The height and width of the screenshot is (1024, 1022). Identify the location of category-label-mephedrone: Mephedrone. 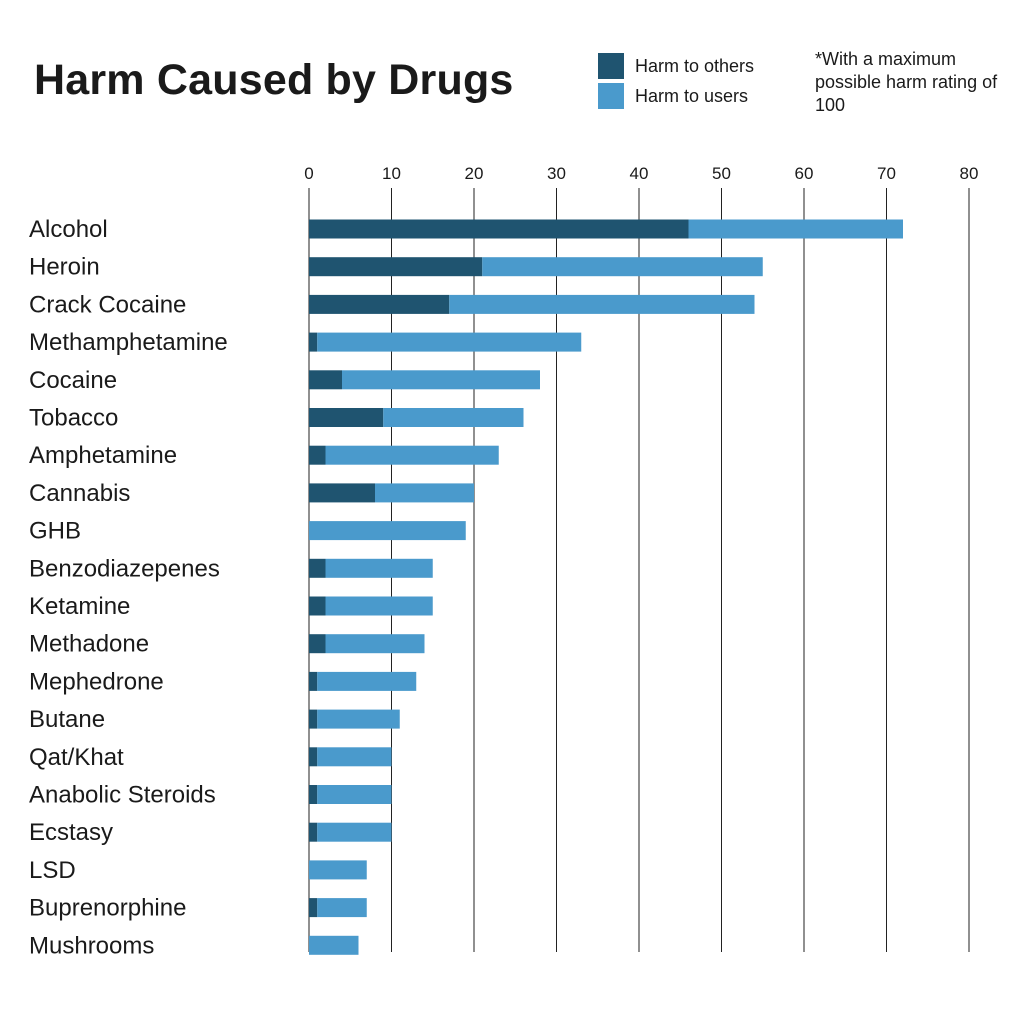
(96, 681).